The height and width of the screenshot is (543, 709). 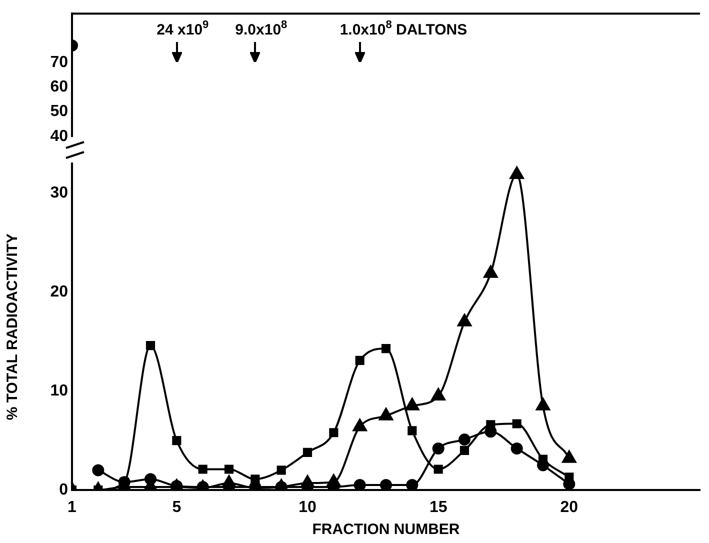 I want to click on y-tick-label: 60, so click(x=59, y=87).